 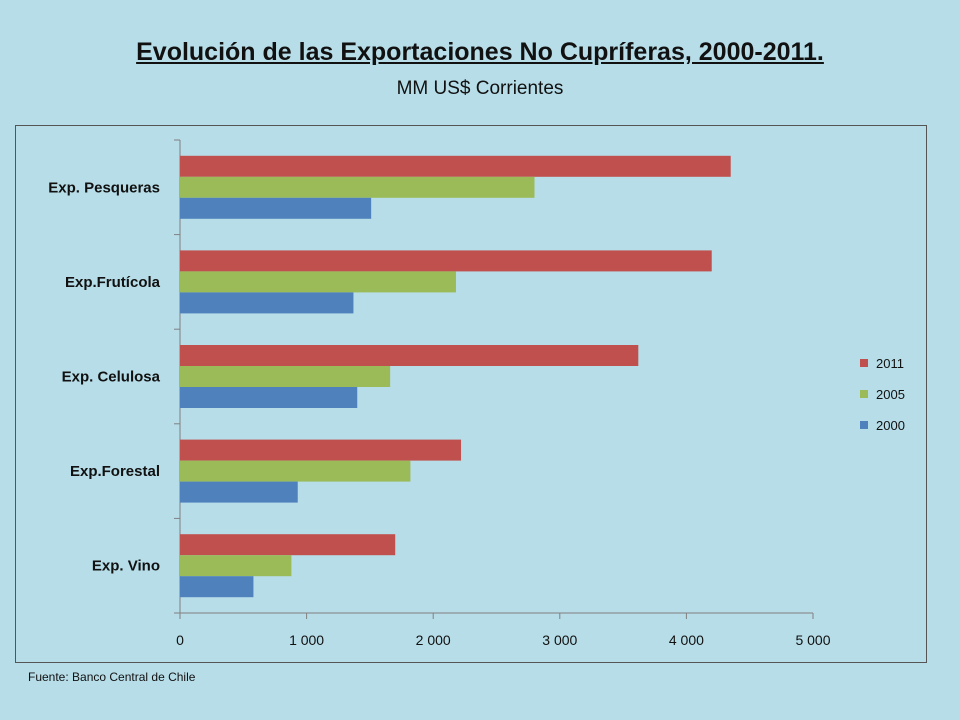 What do you see at coordinates (104, 187) in the screenshot?
I see `category-label: Exp. Pesqueras` at bounding box center [104, 187].